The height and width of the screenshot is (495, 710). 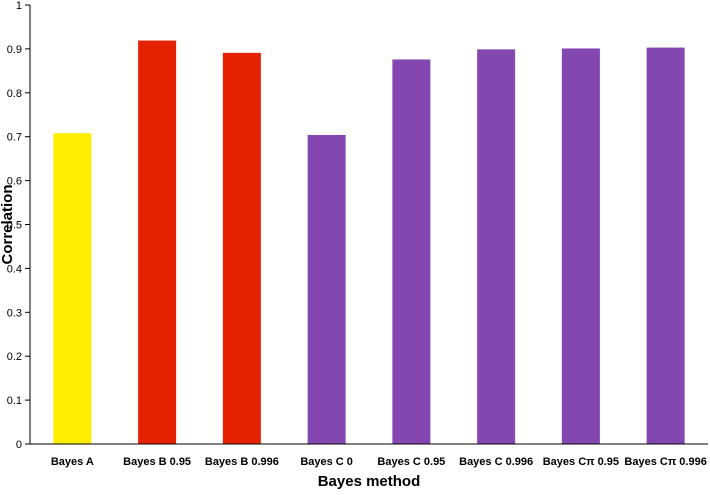 I want to click on x-category-label: Bayes B 0.996, so click(x=242, y=462).